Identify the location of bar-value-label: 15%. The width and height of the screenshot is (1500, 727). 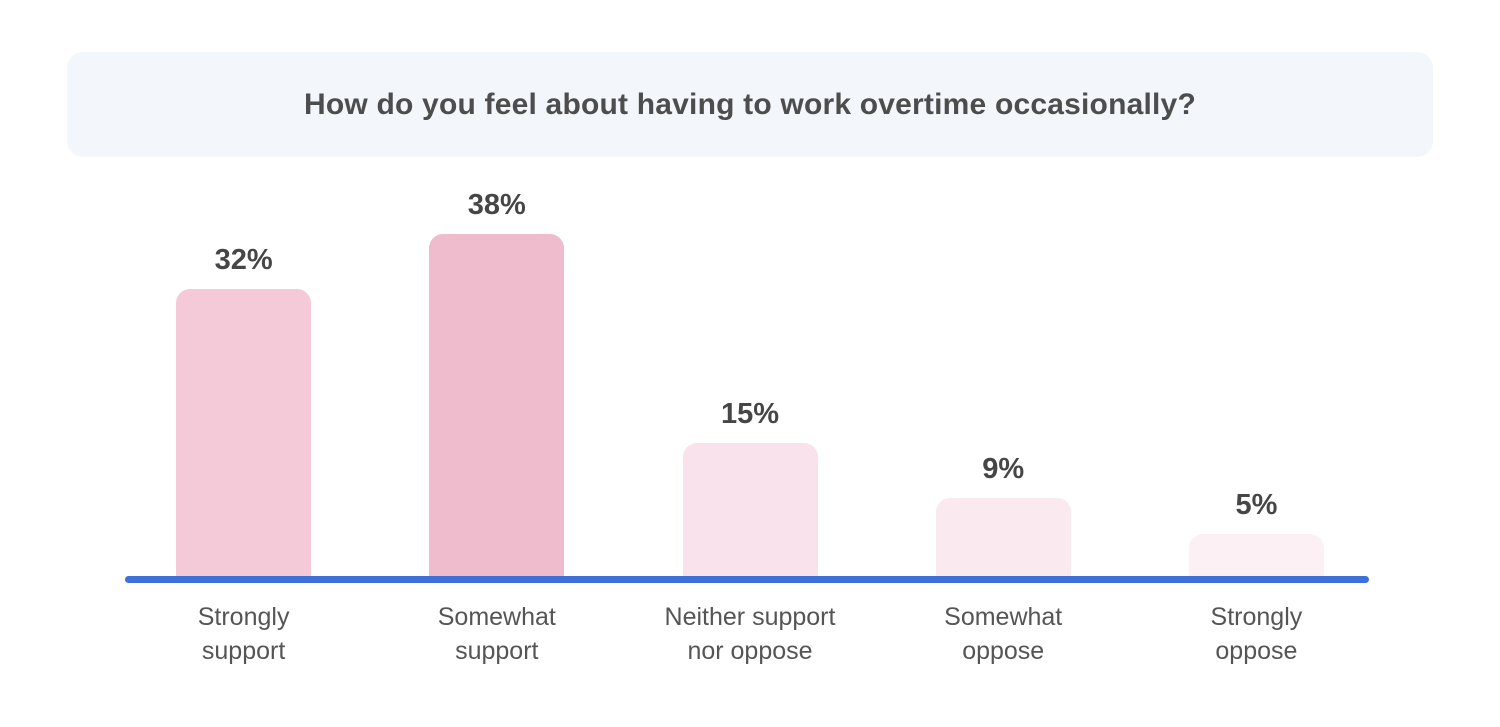
(750, 414).